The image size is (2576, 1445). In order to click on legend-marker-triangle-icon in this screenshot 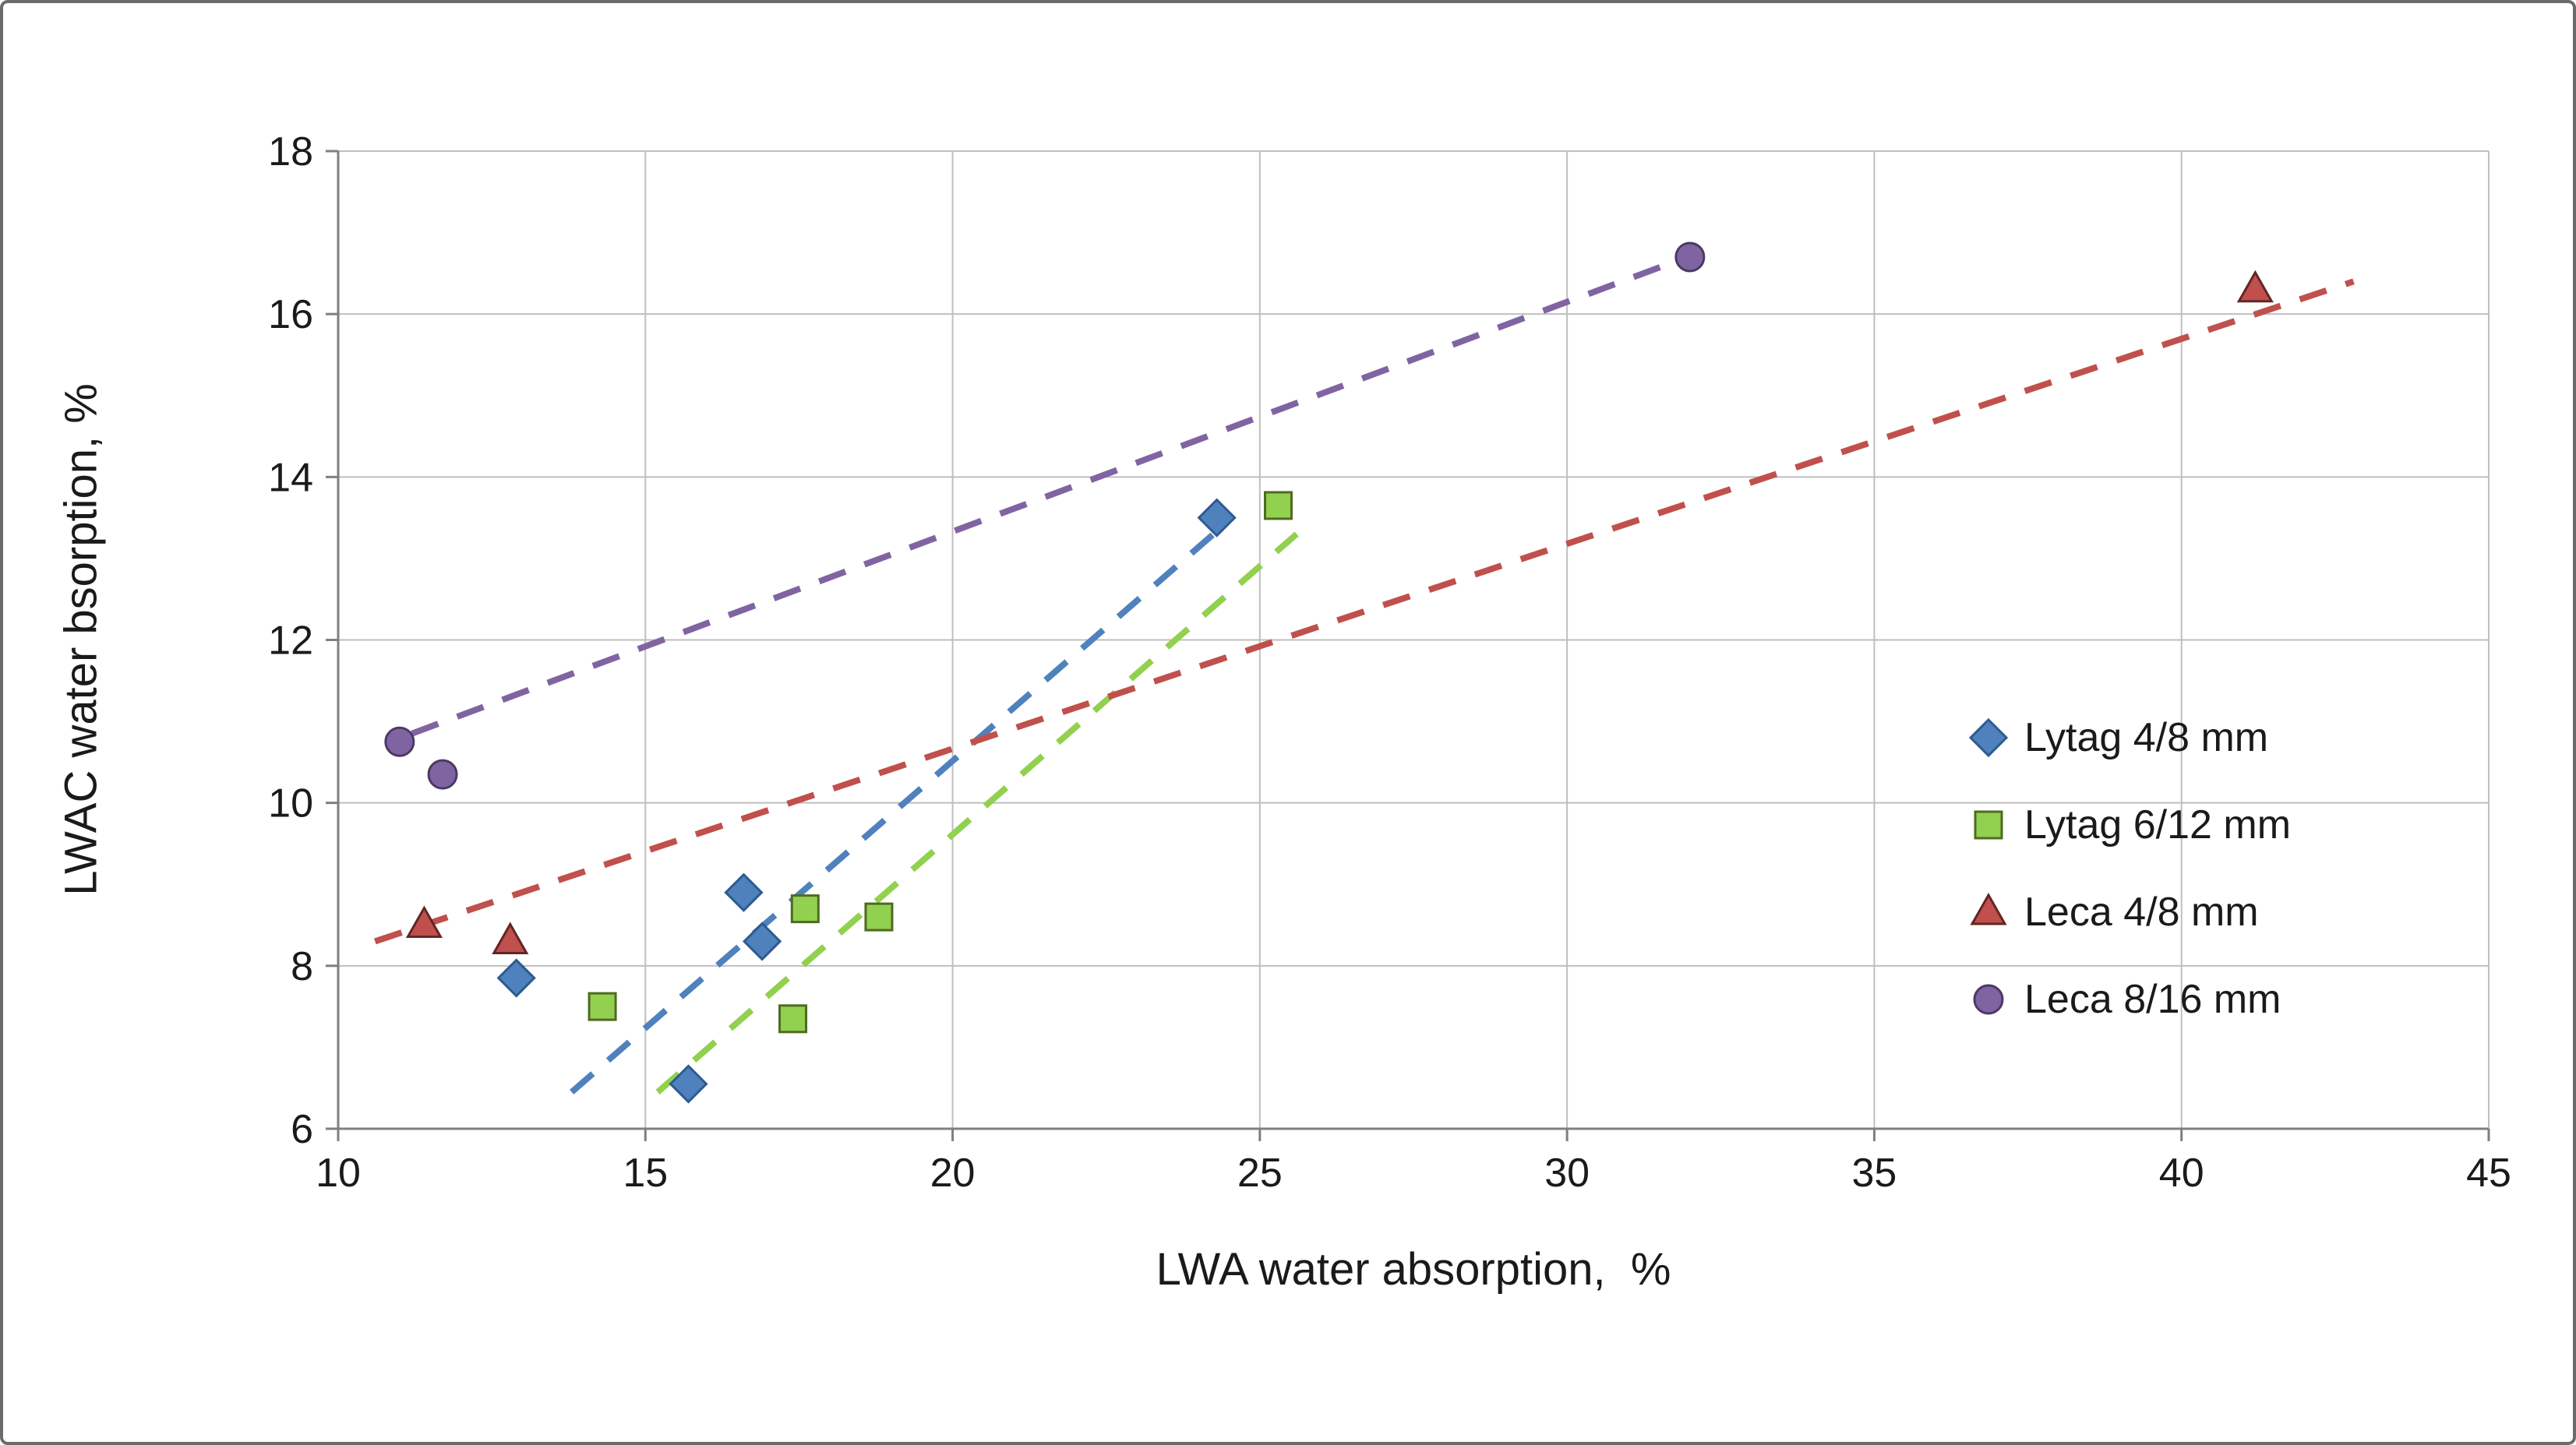, I will do `click(1988, 908)`.